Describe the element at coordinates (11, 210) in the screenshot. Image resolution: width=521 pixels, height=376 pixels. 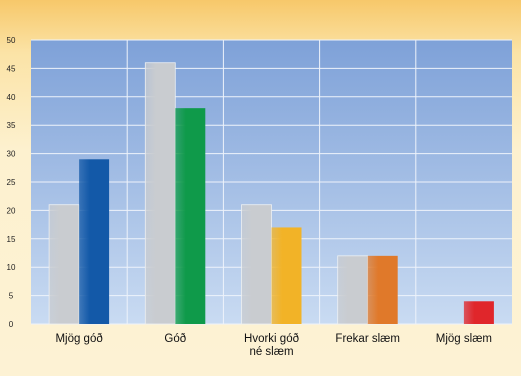
I see `y-tick-label: 20` at that location.